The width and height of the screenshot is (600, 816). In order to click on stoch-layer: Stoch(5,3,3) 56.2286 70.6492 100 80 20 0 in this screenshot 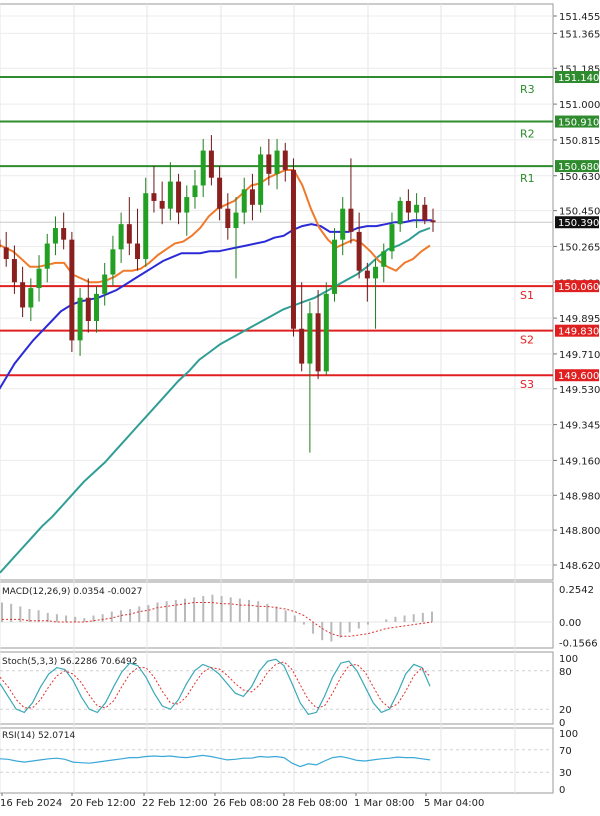, I will do `click(289, 691)`.